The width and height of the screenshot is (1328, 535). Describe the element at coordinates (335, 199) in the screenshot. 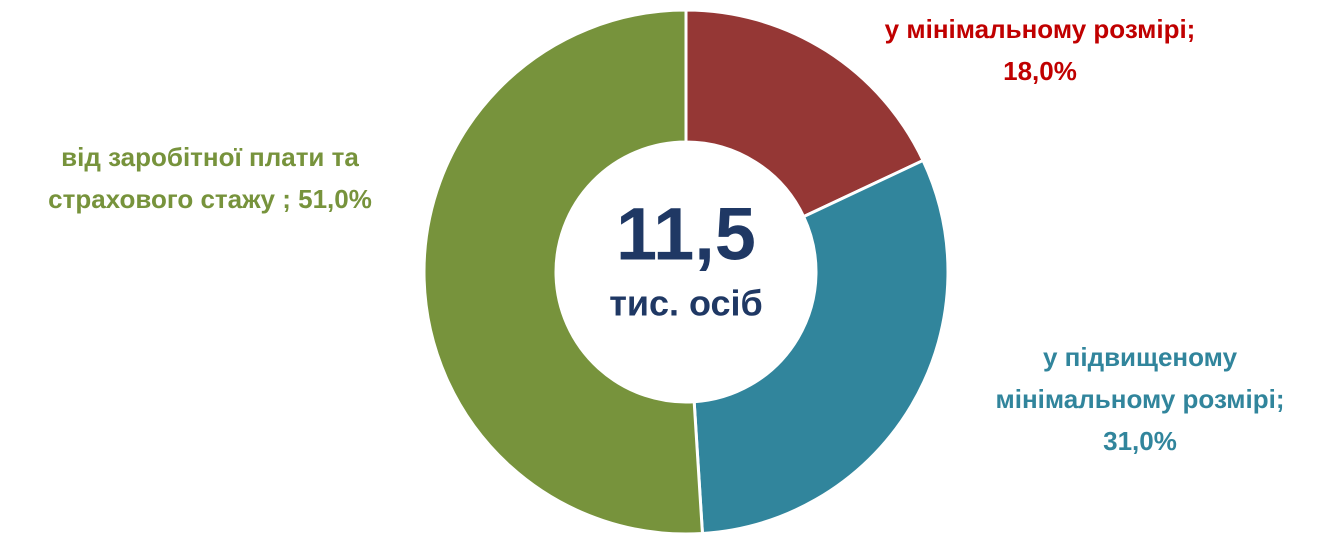

I see `value-label: 51,0%` at that location.